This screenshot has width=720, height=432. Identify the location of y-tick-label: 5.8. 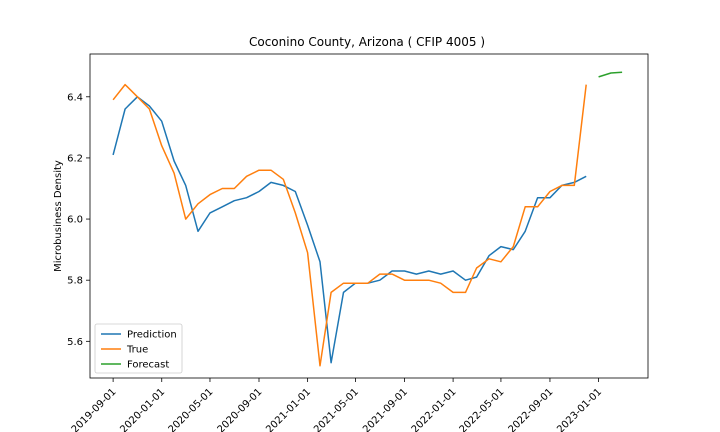
(75, 281).